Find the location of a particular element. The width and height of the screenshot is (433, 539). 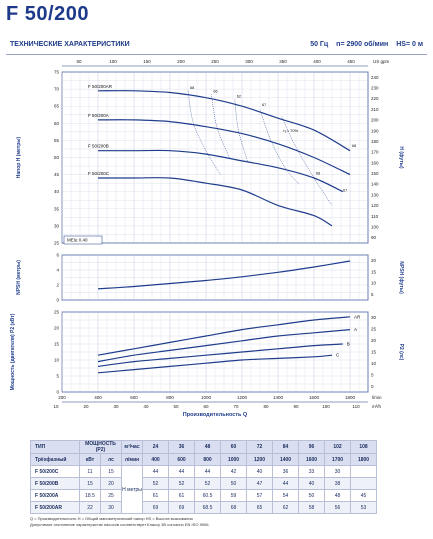

x-axis-unit: l/min is located at coordinates (377, 397).